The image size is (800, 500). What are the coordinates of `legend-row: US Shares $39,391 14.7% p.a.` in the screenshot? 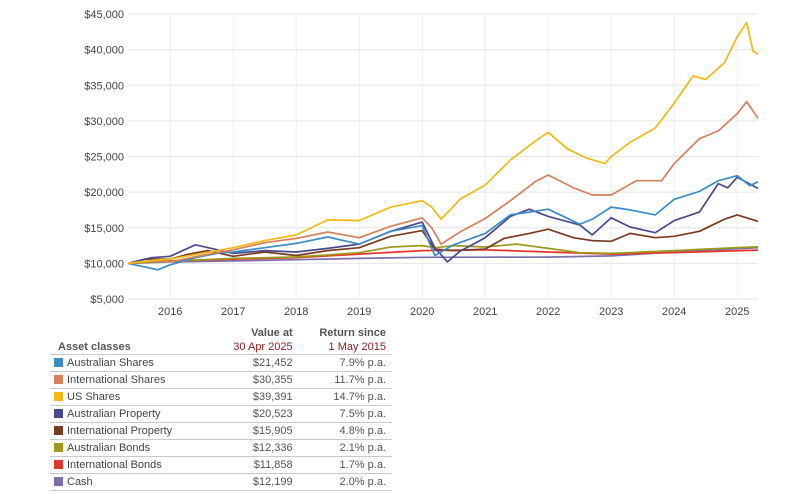 It's located at (221, 397).